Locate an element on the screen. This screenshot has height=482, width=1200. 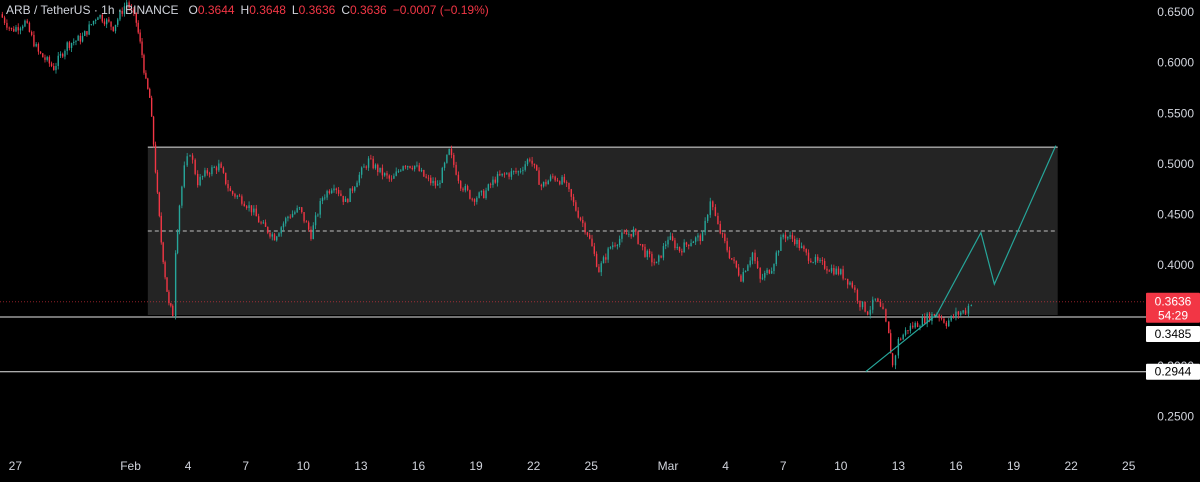
y-tick-label: 0.4500 is located at coordinates (1175, 214).